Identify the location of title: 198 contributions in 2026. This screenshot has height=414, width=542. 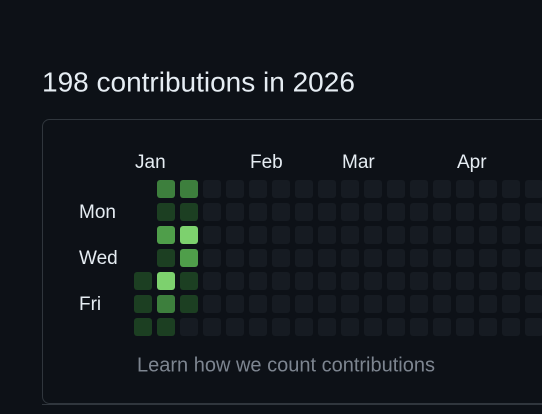
(198, 81).